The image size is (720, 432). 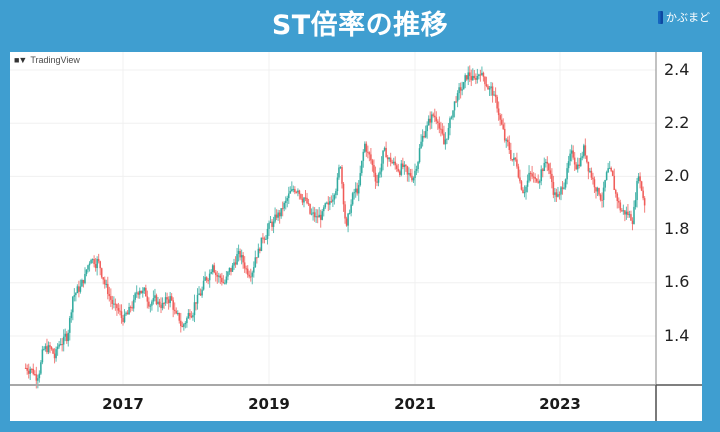 I want to click on tradingview-label: TradingView, so click(x=55, y=60).